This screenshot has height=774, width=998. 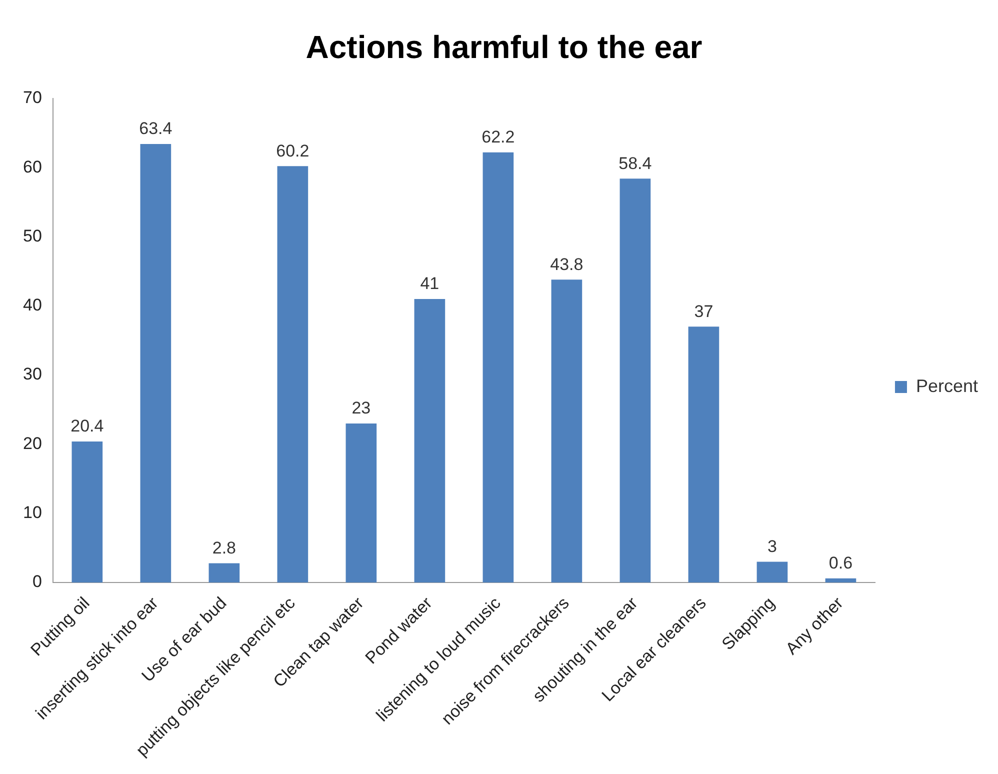 What do you see at coordinates (32, 98) in the screenshot?
I see `y-tick-label: 70` at bounding box center [32, 98].